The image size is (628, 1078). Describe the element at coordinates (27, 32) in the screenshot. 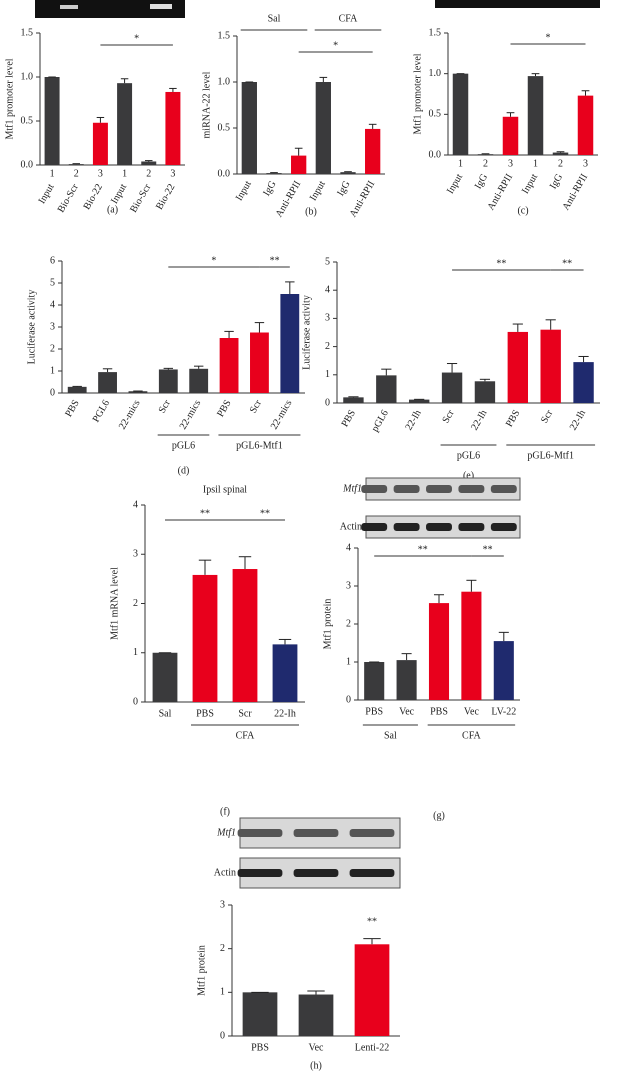

I see `y-tick-label: 1.5` at that location.